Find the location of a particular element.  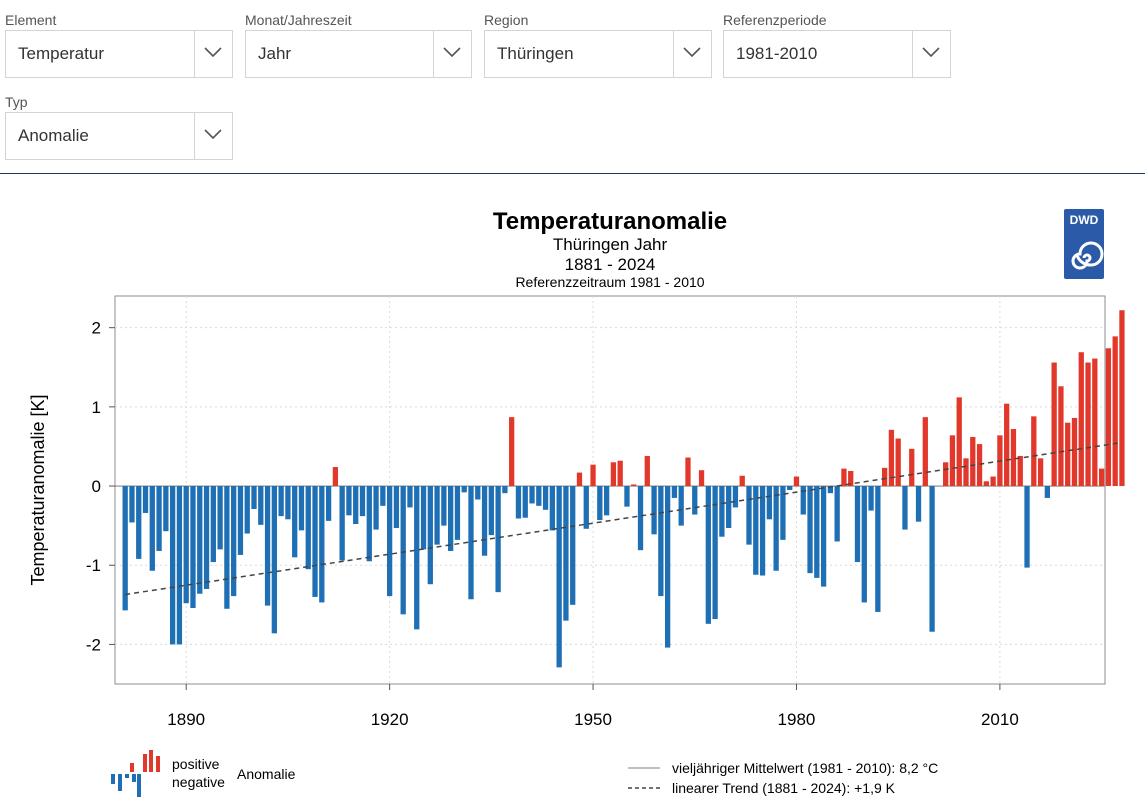

element-filter: Element Temperatur is located at coordinates (119, 46).